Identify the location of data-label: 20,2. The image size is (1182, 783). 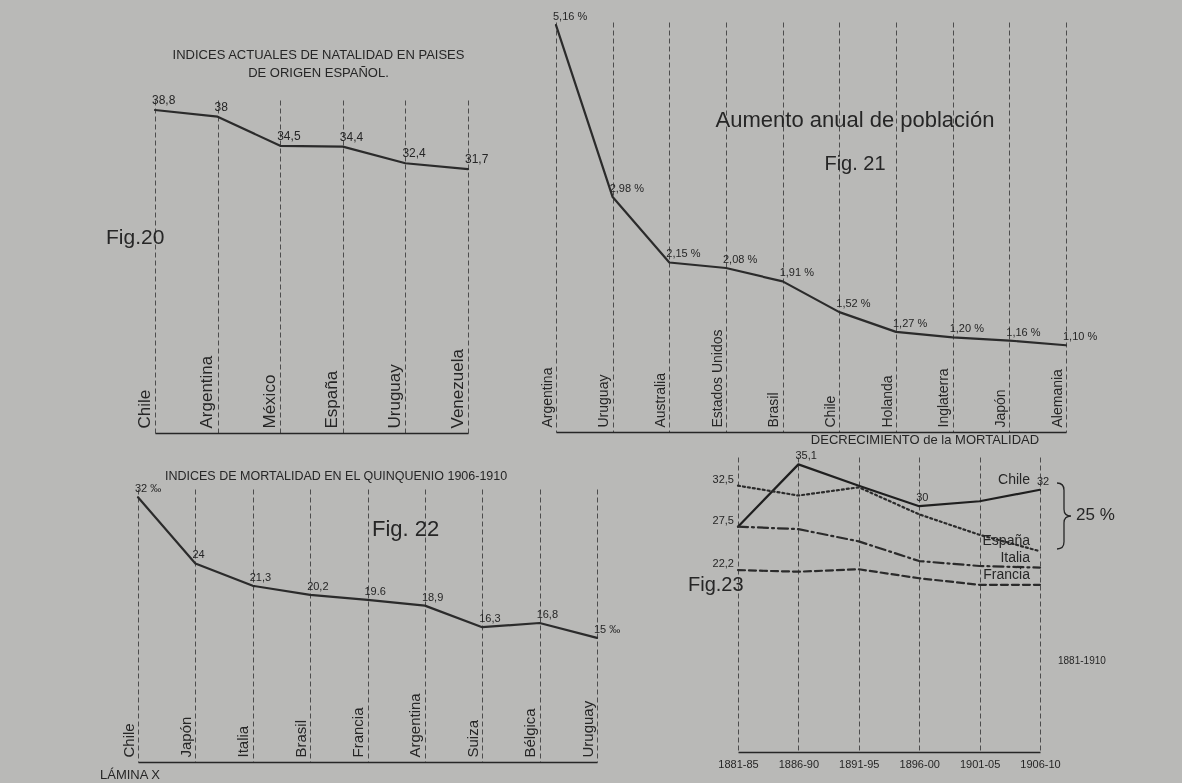
(318, 585).